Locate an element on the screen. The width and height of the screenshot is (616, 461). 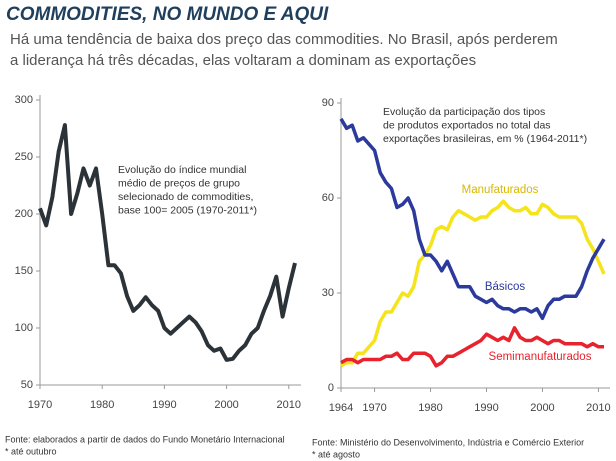
y-tick-label: 300 is located at coordinates (24, 100).